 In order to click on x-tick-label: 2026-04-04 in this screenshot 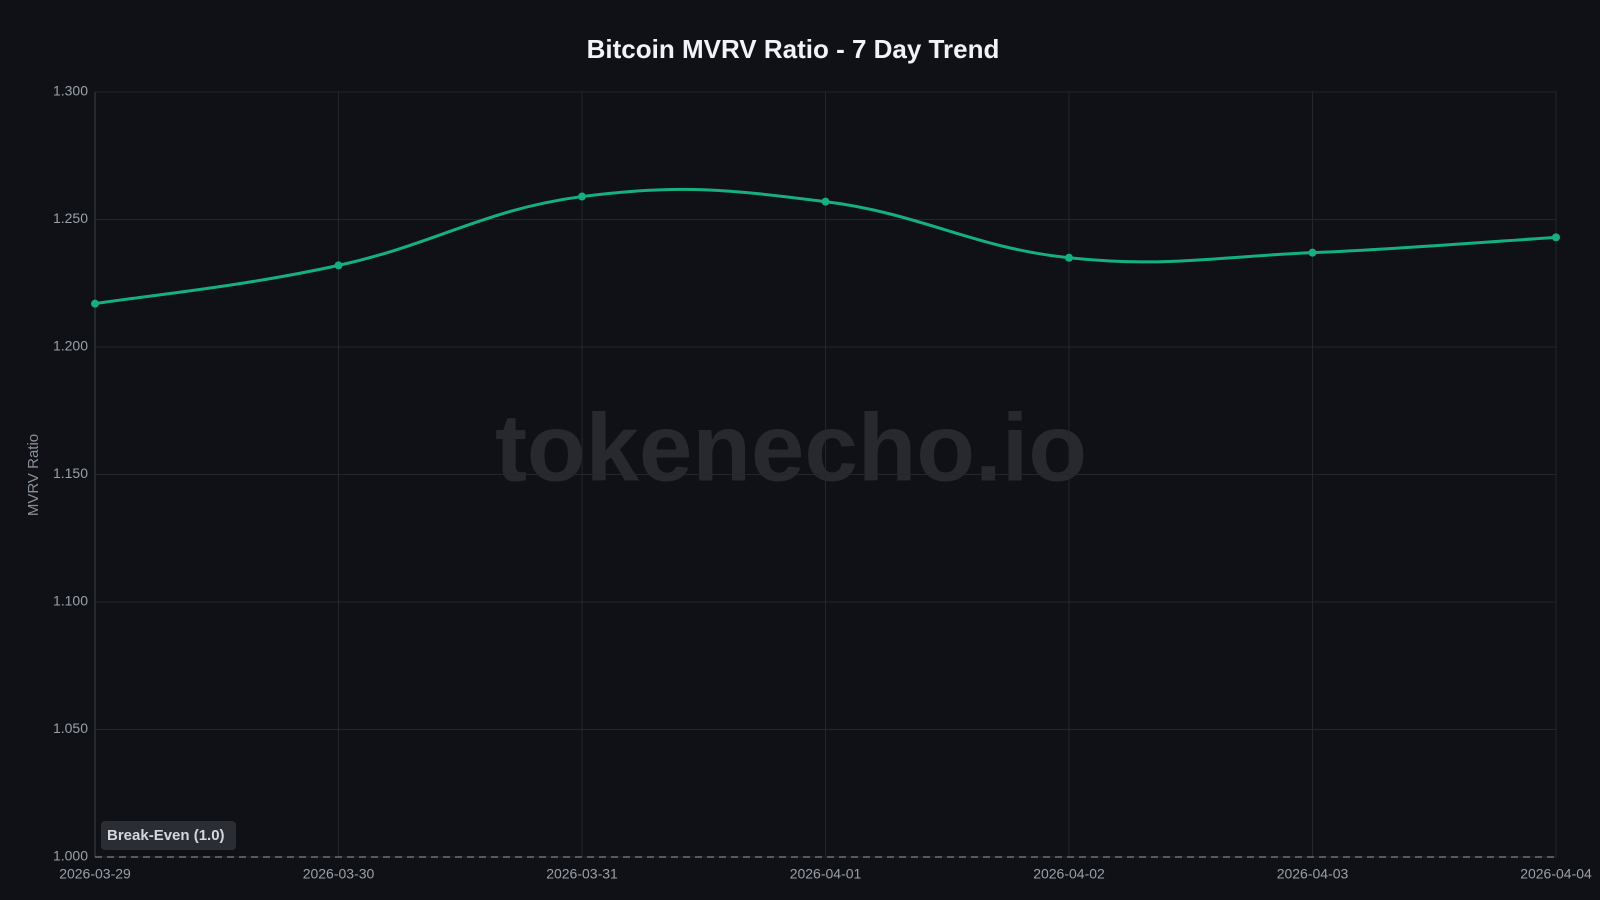, I will do `click(1556, 874)`.